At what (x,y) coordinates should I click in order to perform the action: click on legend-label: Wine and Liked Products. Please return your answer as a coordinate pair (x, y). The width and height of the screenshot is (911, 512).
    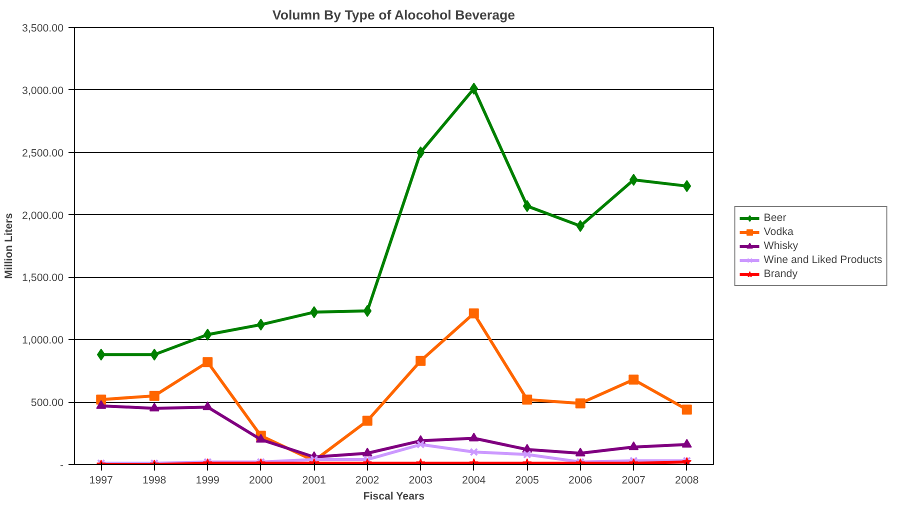
    Looking at the image, I should click on (823, 260).